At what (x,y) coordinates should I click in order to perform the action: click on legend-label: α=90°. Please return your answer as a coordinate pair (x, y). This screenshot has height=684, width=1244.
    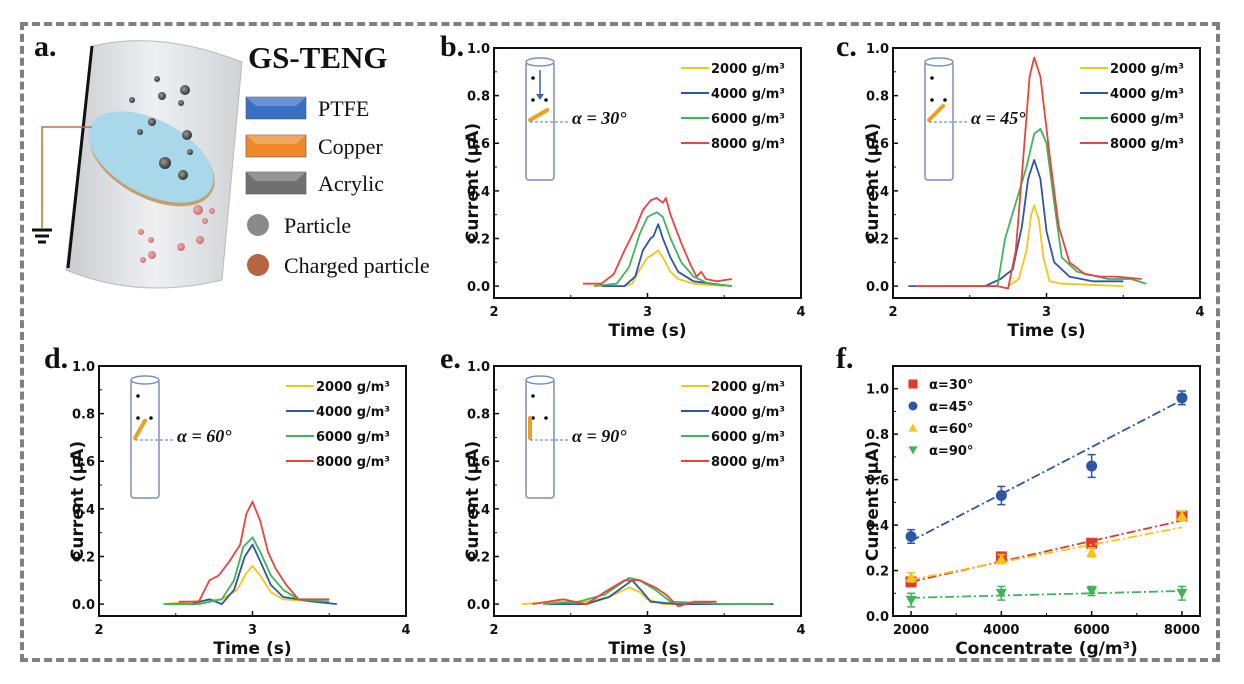
    Looking at the image, I should click on (951, 451).